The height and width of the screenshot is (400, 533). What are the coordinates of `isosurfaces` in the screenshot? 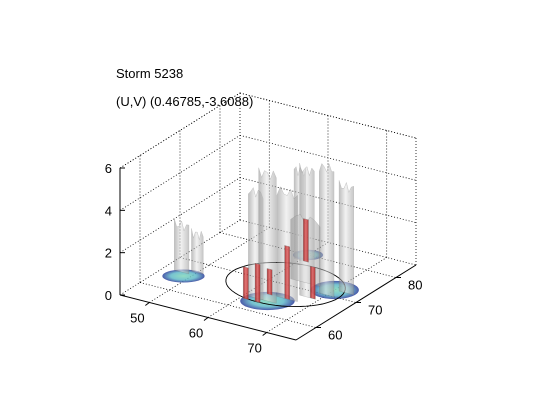 It's located at (264, 233).